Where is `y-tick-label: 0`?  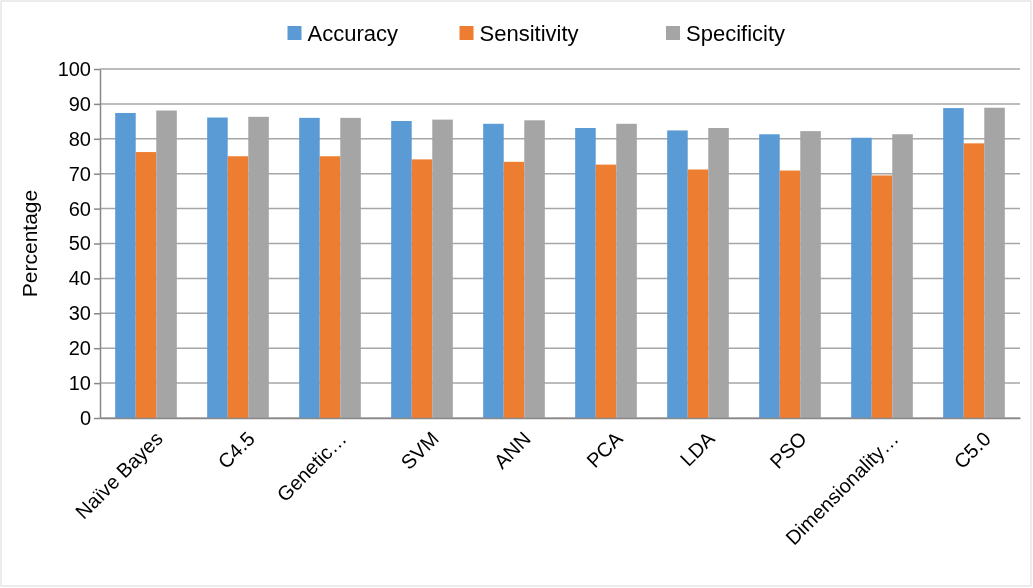 y-tick-label: 0 is located at coordinates (85, 417).